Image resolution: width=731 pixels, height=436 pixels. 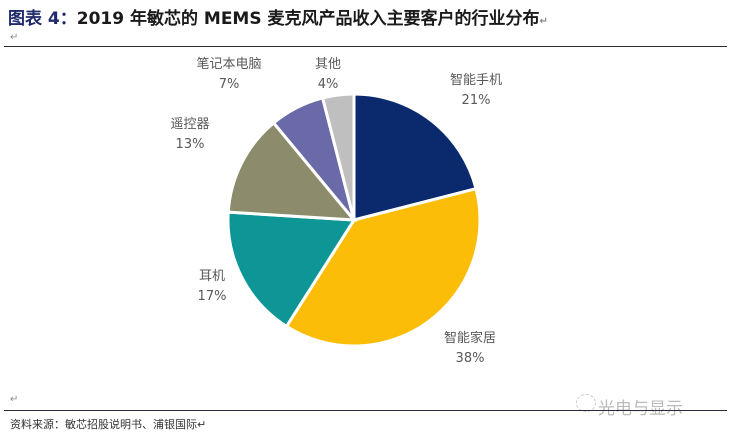 I want to click on top-rule, so click(x=365, y=46).